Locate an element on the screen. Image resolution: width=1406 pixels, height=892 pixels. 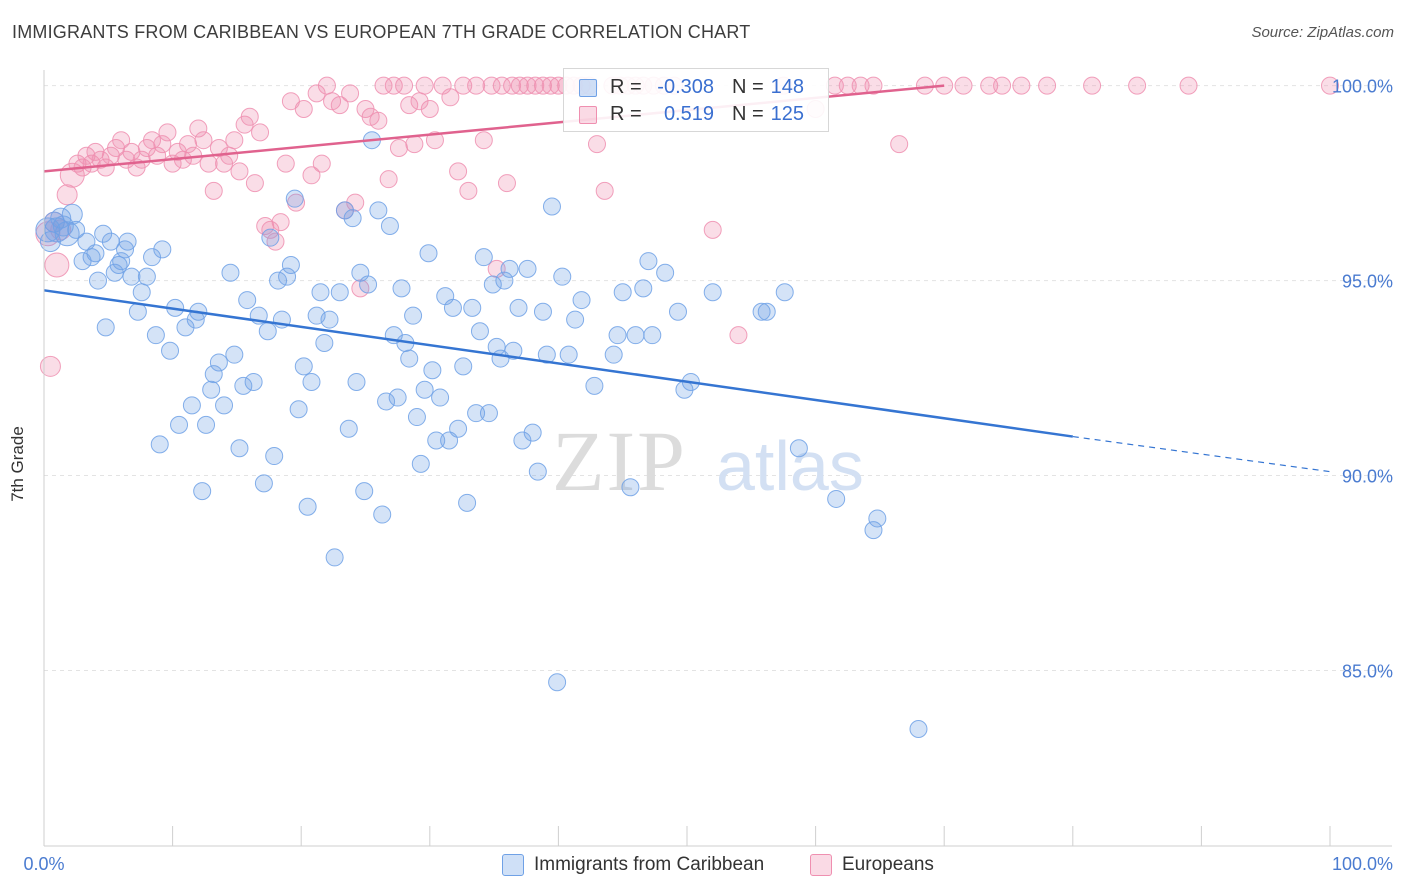
source-label: Source: ZipAtlas.com is located at coordinates (1322, 32).